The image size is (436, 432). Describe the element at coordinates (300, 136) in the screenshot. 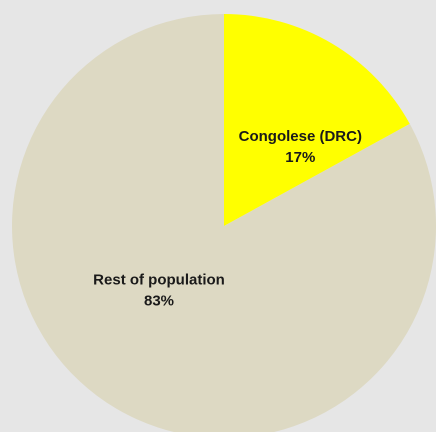

I see `slice-label-congolese-drc: Congolese (DRC)` at that location.